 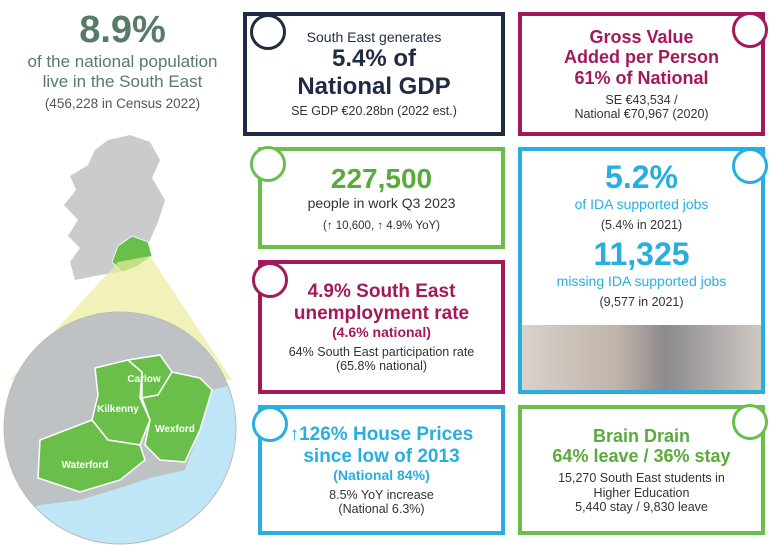 What do you see at coordinates (85, 465) in the screenshot?
I see `county-label: Waterford` at bounding box center [85, 465].